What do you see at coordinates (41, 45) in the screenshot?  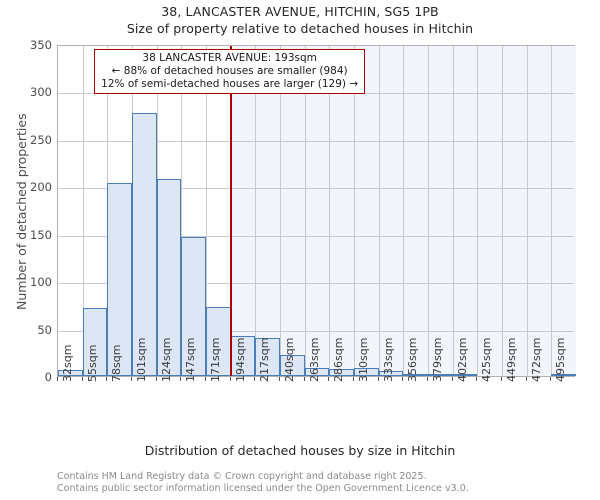 I see `y-tick-label: 350` at bounding box center [41, 45].